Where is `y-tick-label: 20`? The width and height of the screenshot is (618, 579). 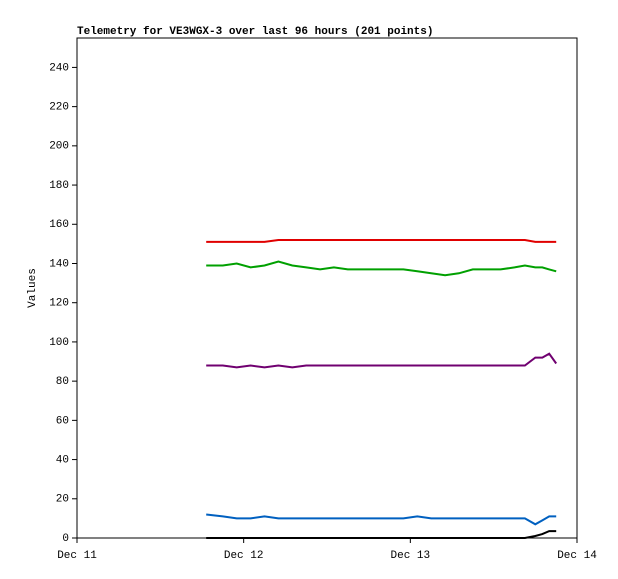 y-tick-label: 20 is located at coordinates (62, 500).